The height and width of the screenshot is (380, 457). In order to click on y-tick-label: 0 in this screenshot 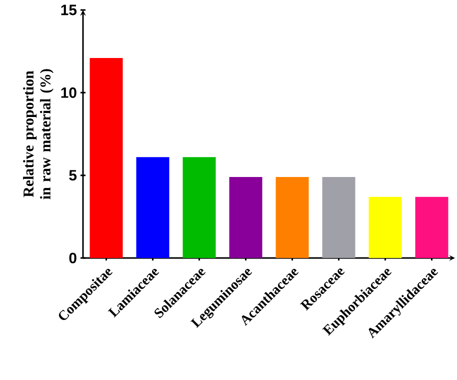, I will do `click(72, 258)`.